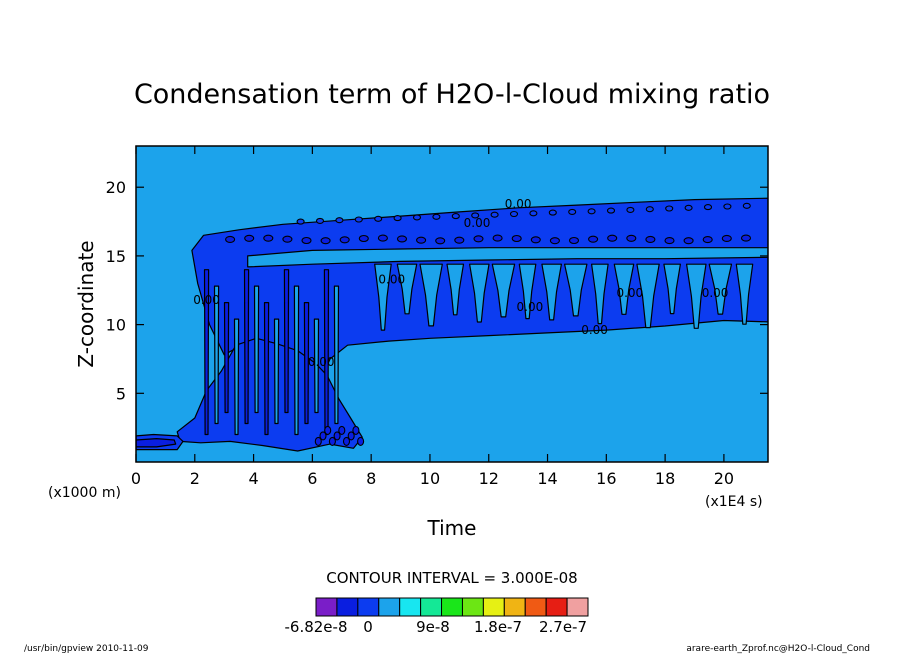  Describe the element at coordinates (489, 478) in the screenshot. I see `x-tick-label-6: 12` at that location.